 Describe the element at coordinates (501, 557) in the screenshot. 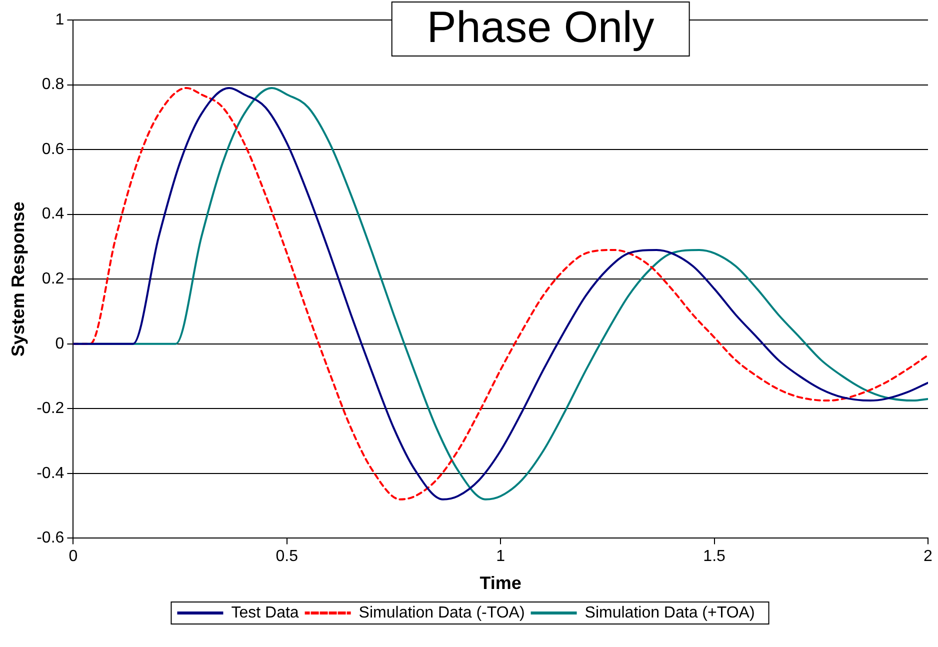

I see `x-tick-label: 1` at that location.